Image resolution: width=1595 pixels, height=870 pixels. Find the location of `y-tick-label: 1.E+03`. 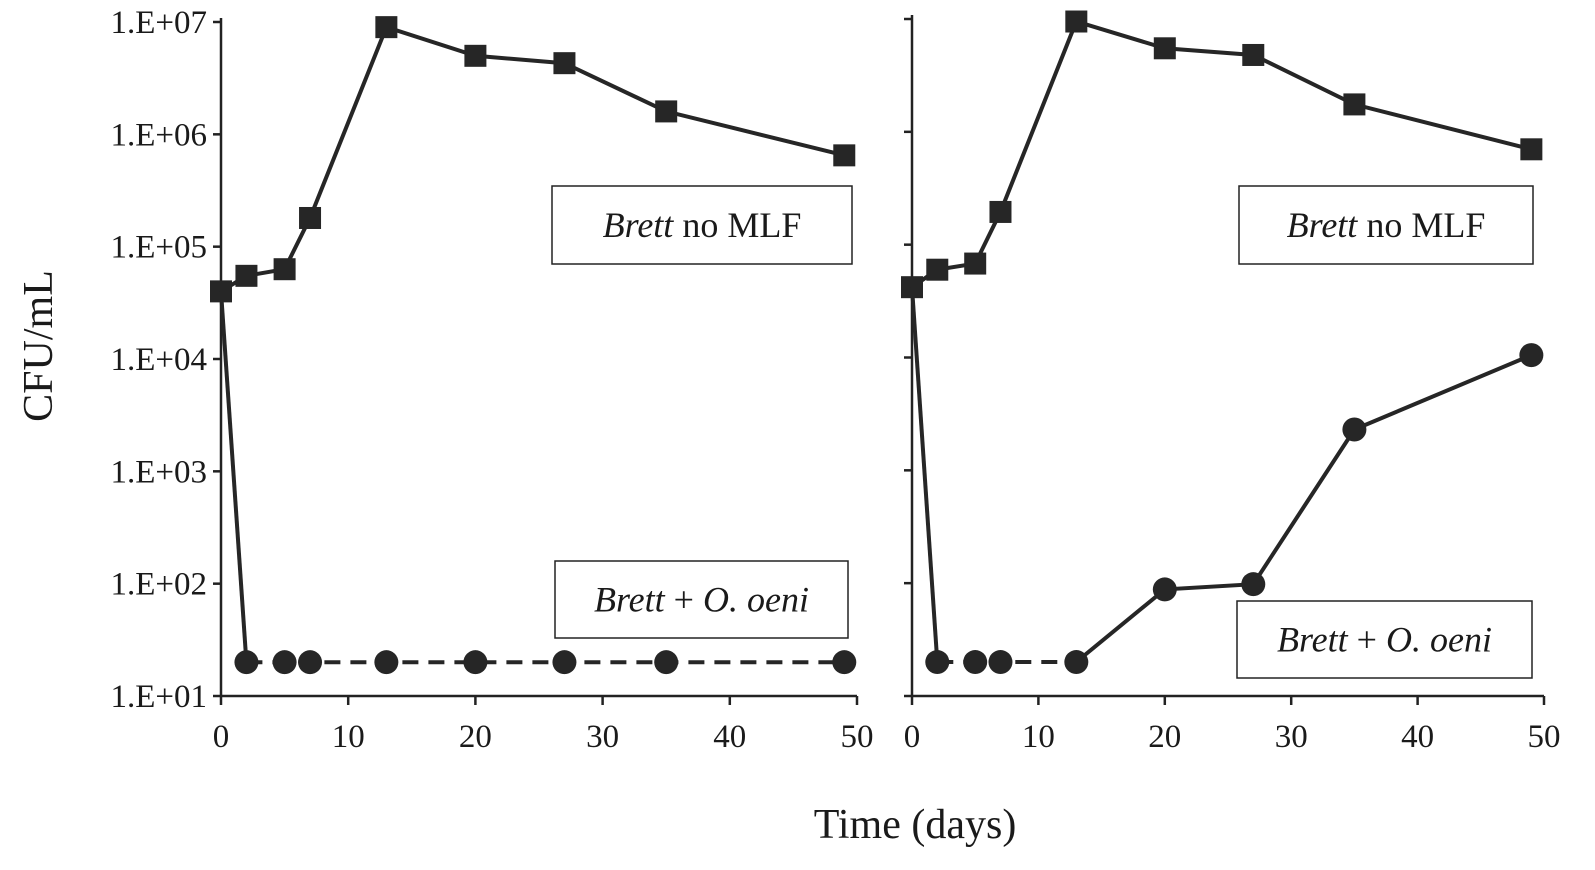

y-tick-label: 1.E+03 is located at coordinates (158, 472).